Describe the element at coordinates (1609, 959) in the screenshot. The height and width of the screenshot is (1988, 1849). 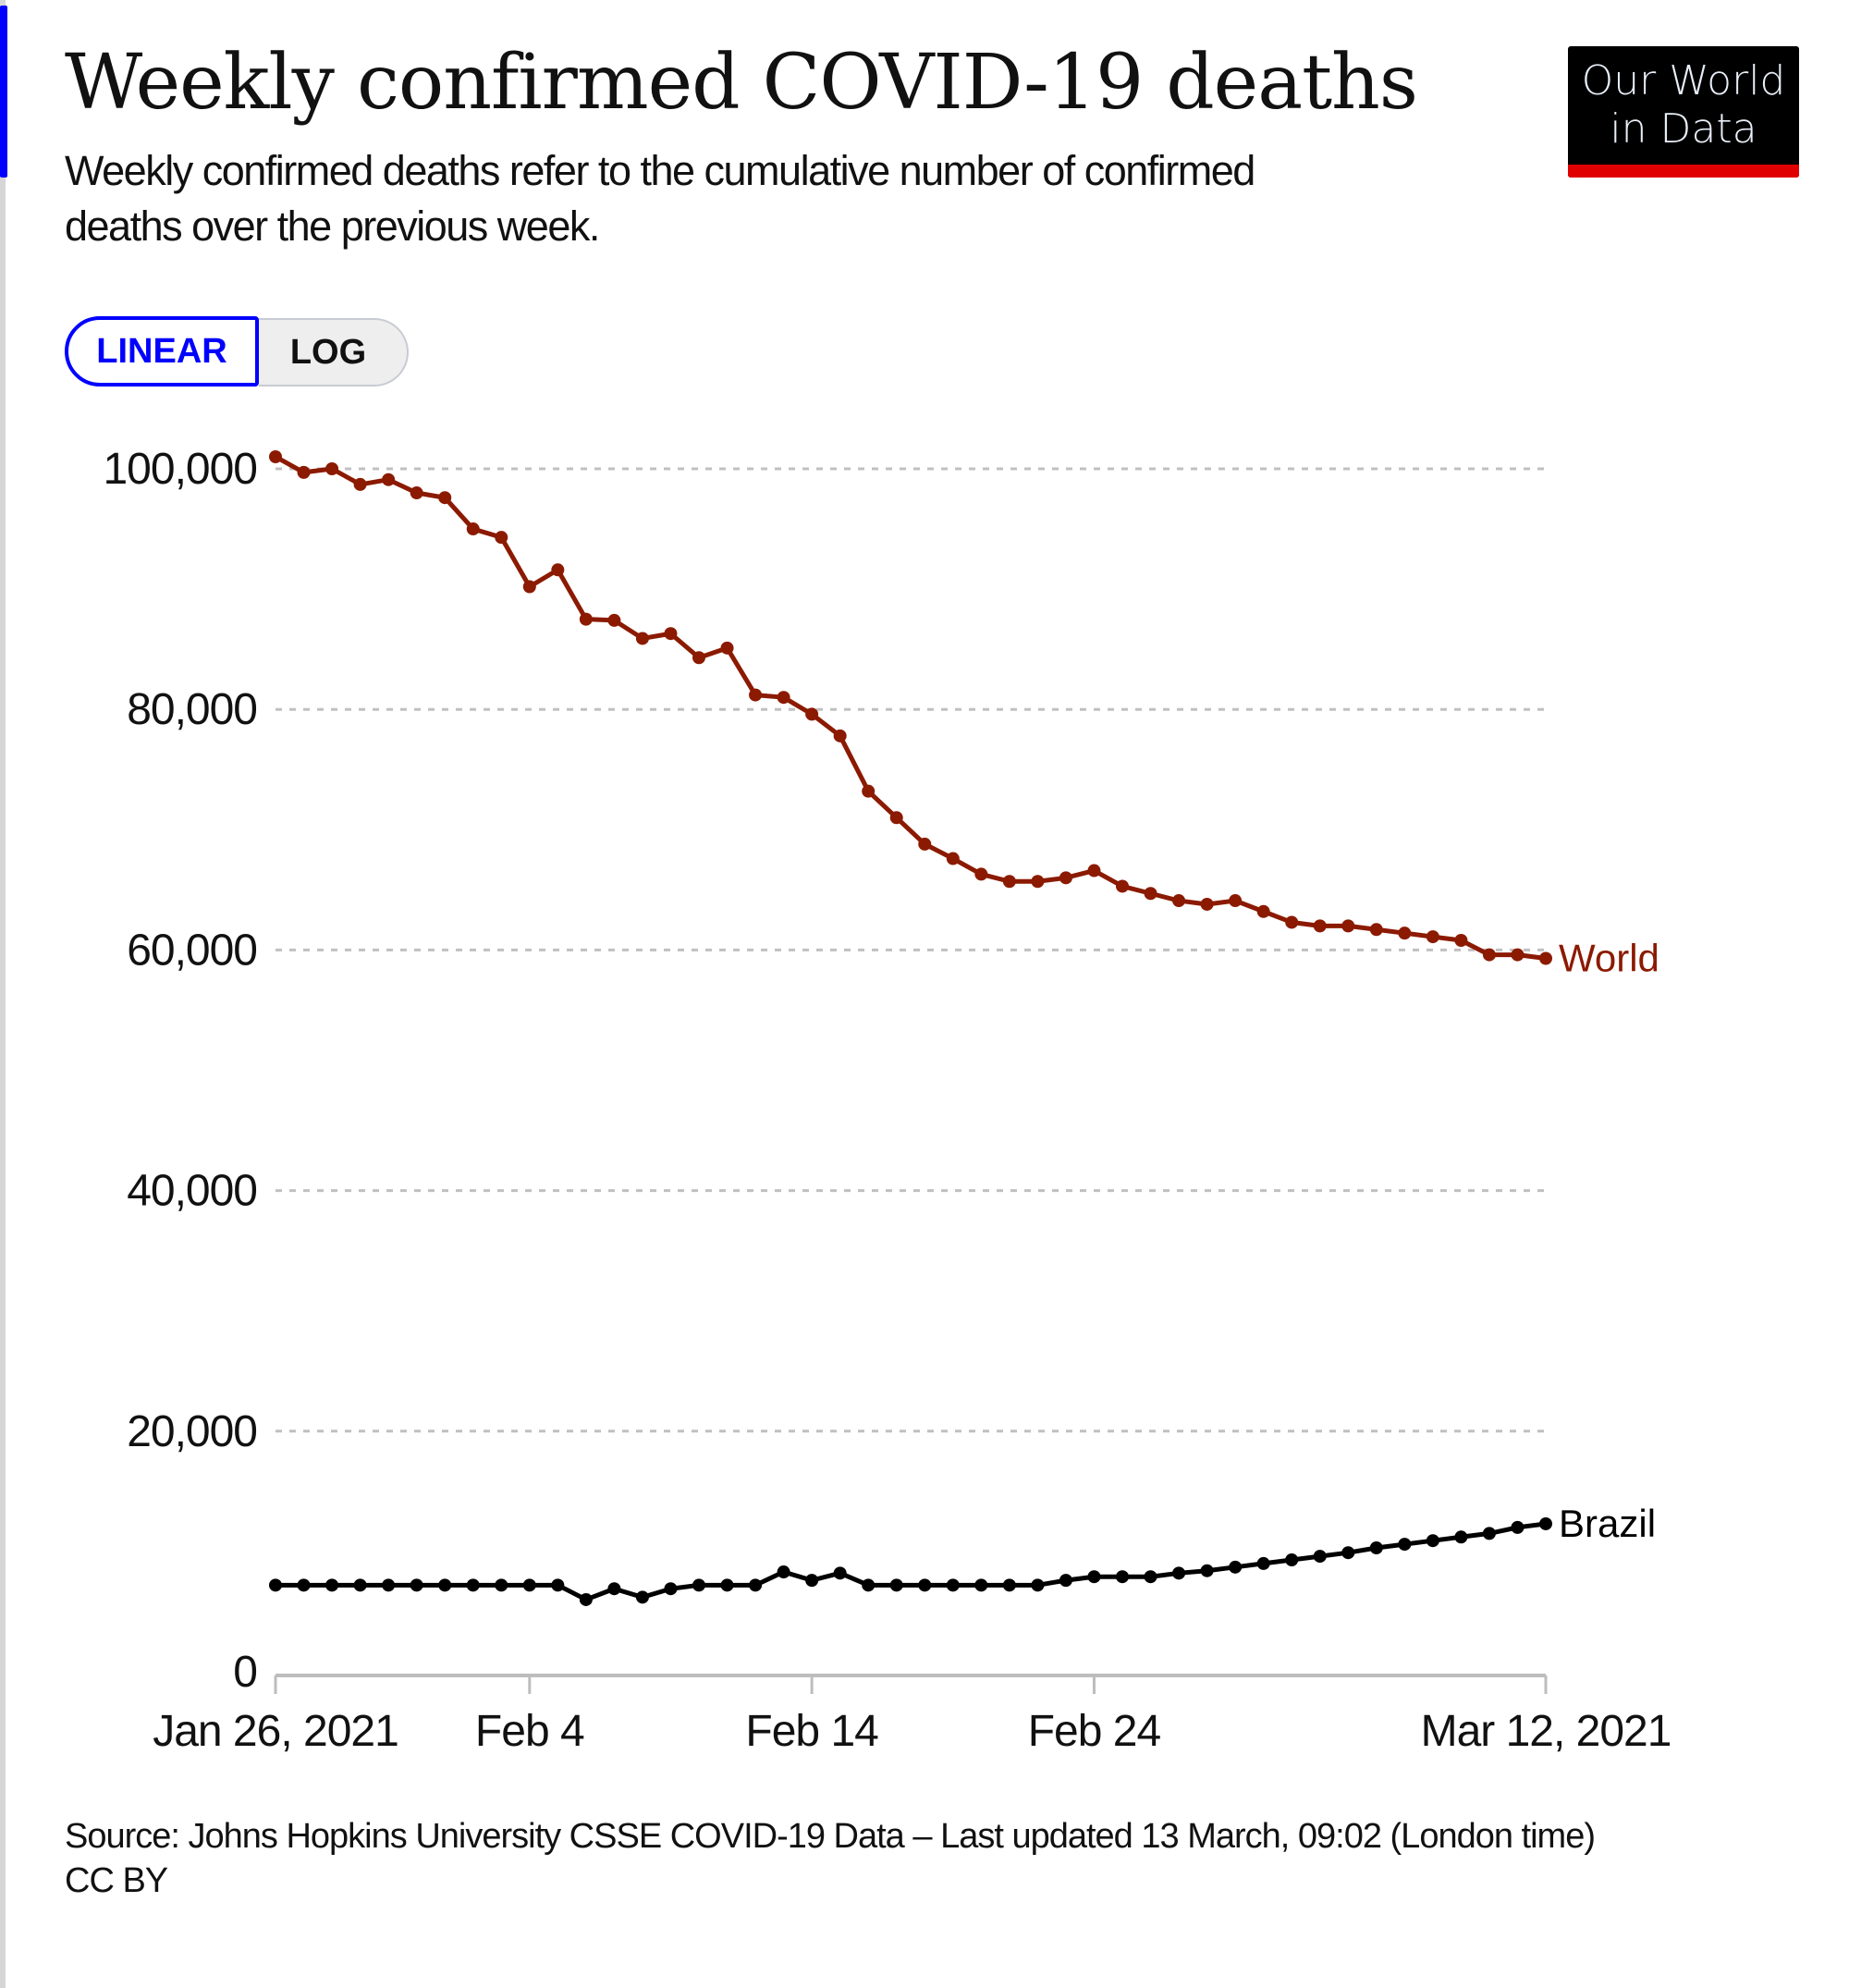
I see `series-label-world: World` at that location.